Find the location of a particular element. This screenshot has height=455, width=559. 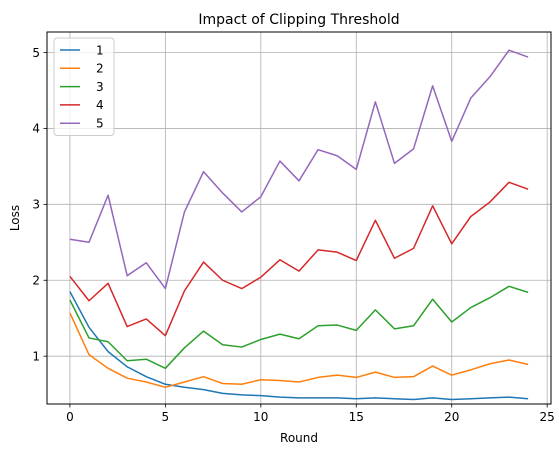

x-tick-label: 0 is located at coordinates (70, 417).